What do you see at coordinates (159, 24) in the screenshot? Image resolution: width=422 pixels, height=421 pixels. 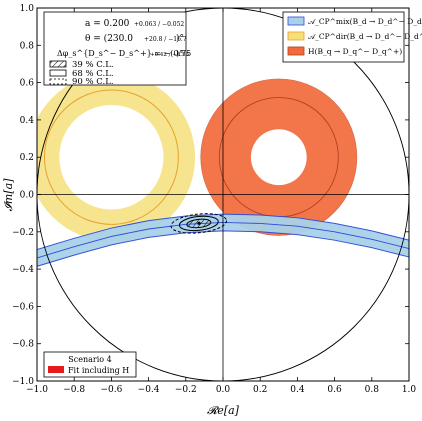 I see `param-a-err: +0.063 / −0.052` at bounding box center [159, 24].